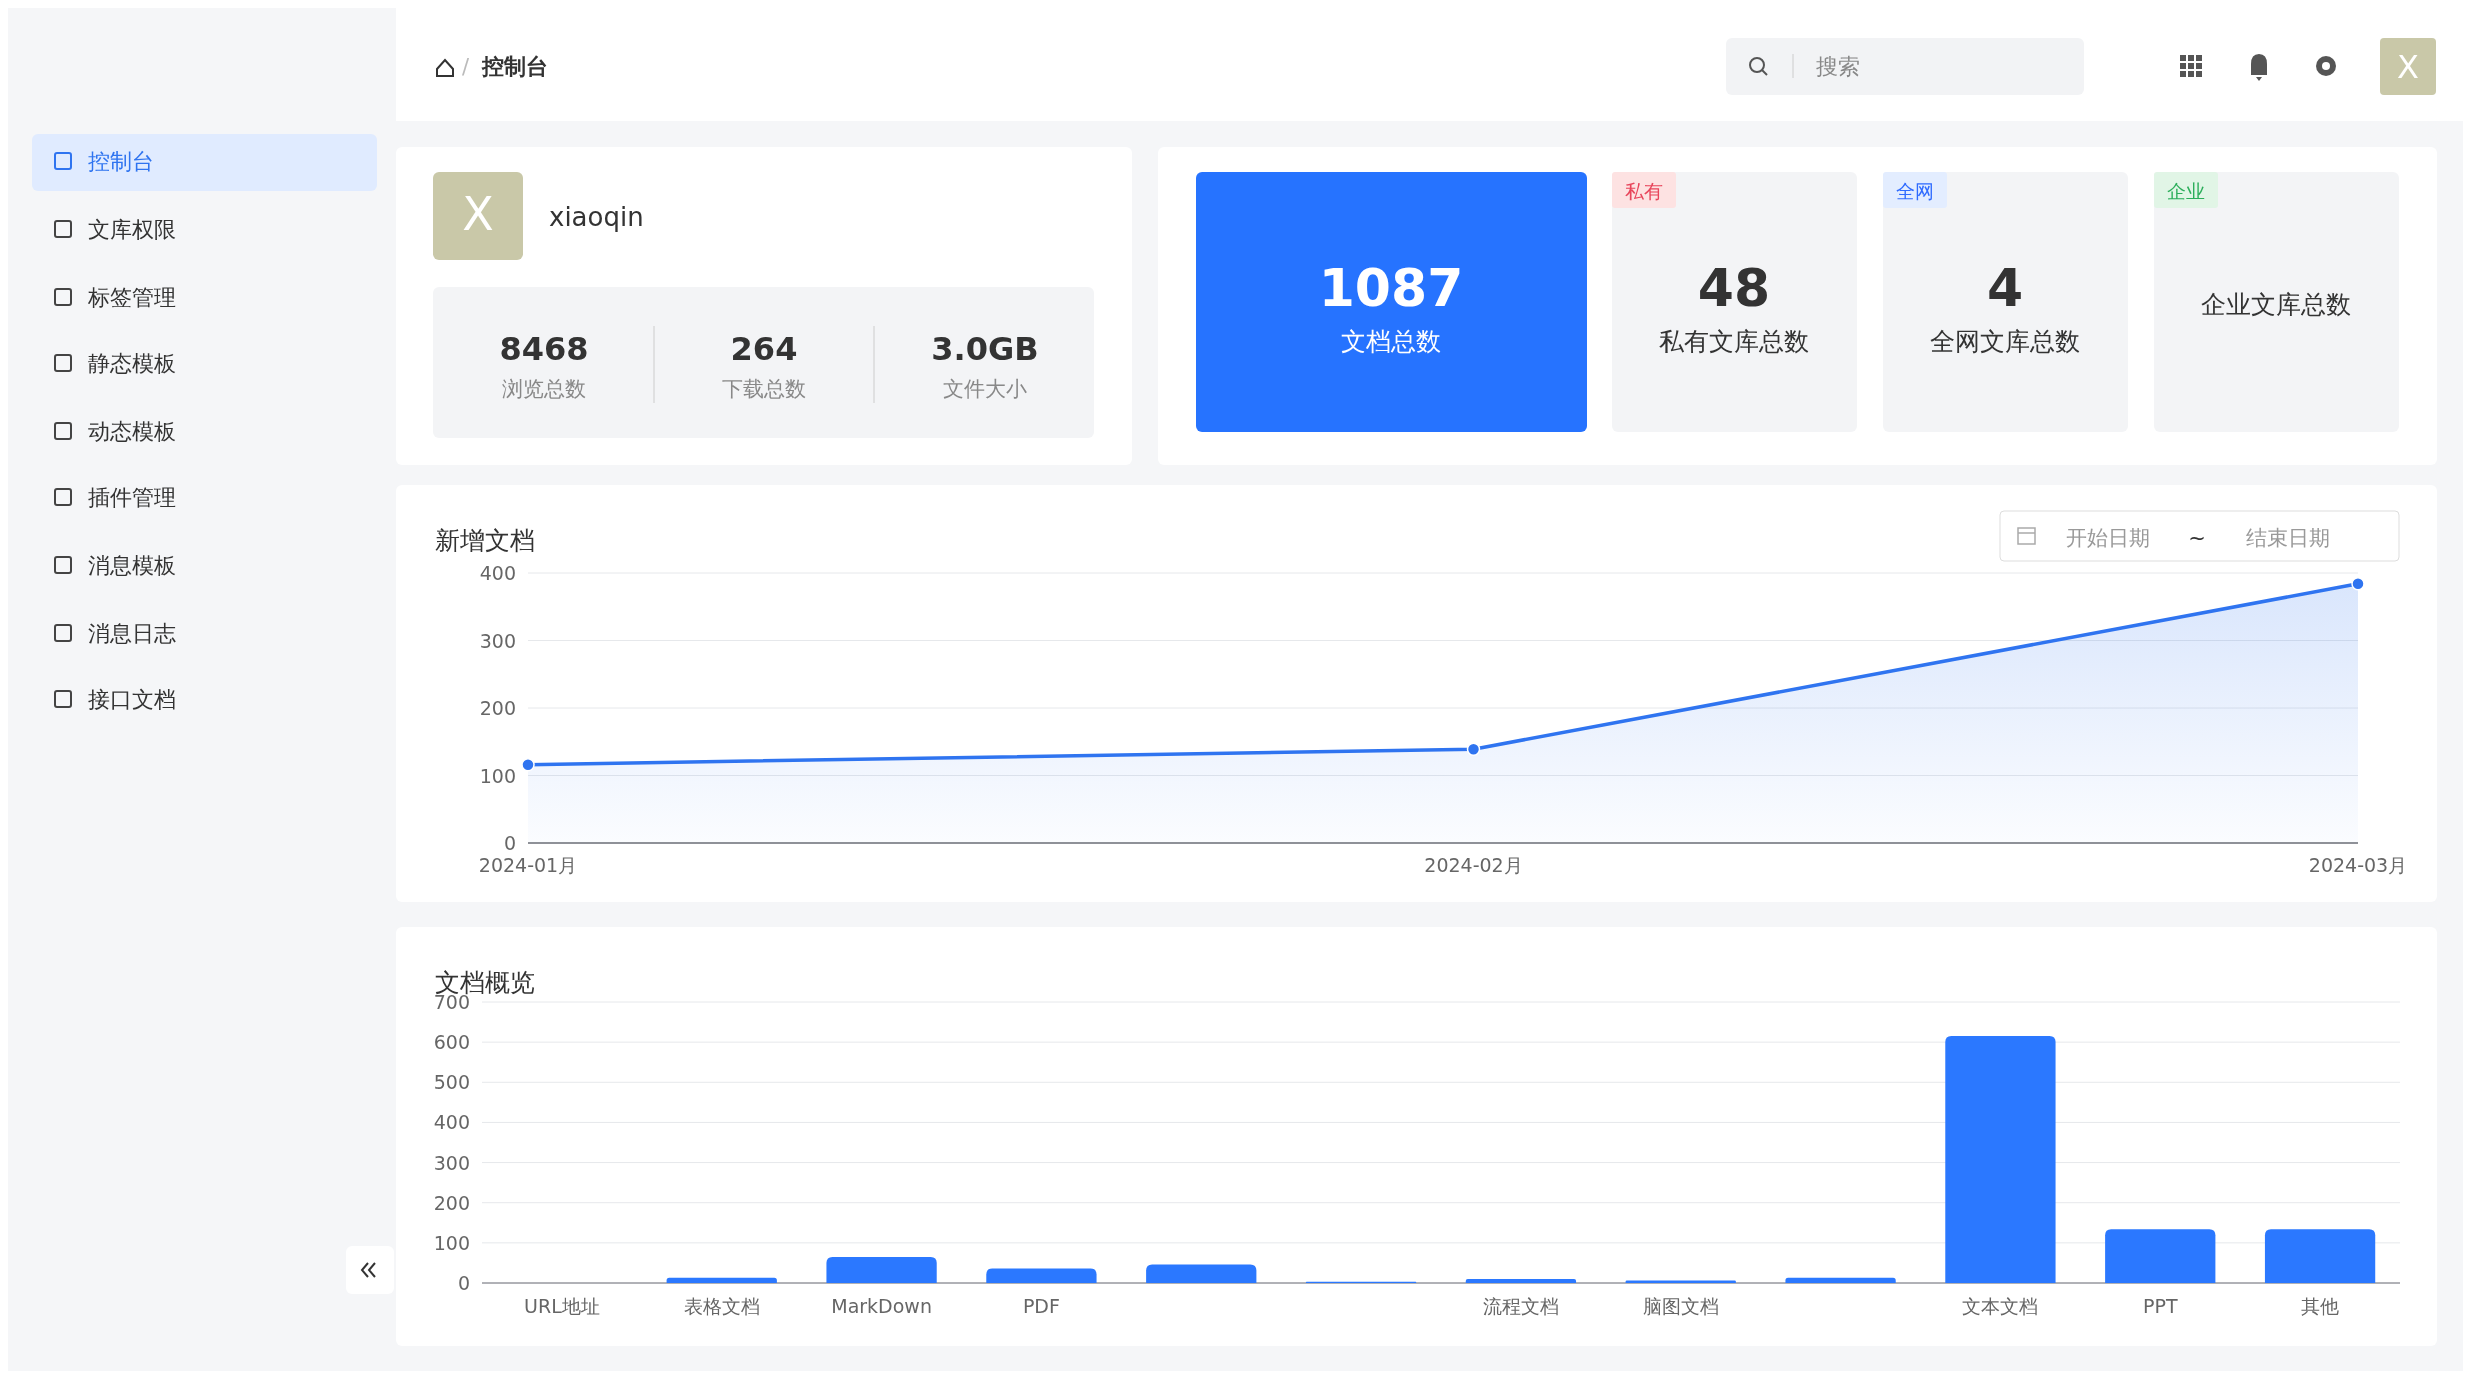 Image resolution: width=2471 pixels, height=1379 pixels. I want to click on text: 搜索, so click(1838, 66).